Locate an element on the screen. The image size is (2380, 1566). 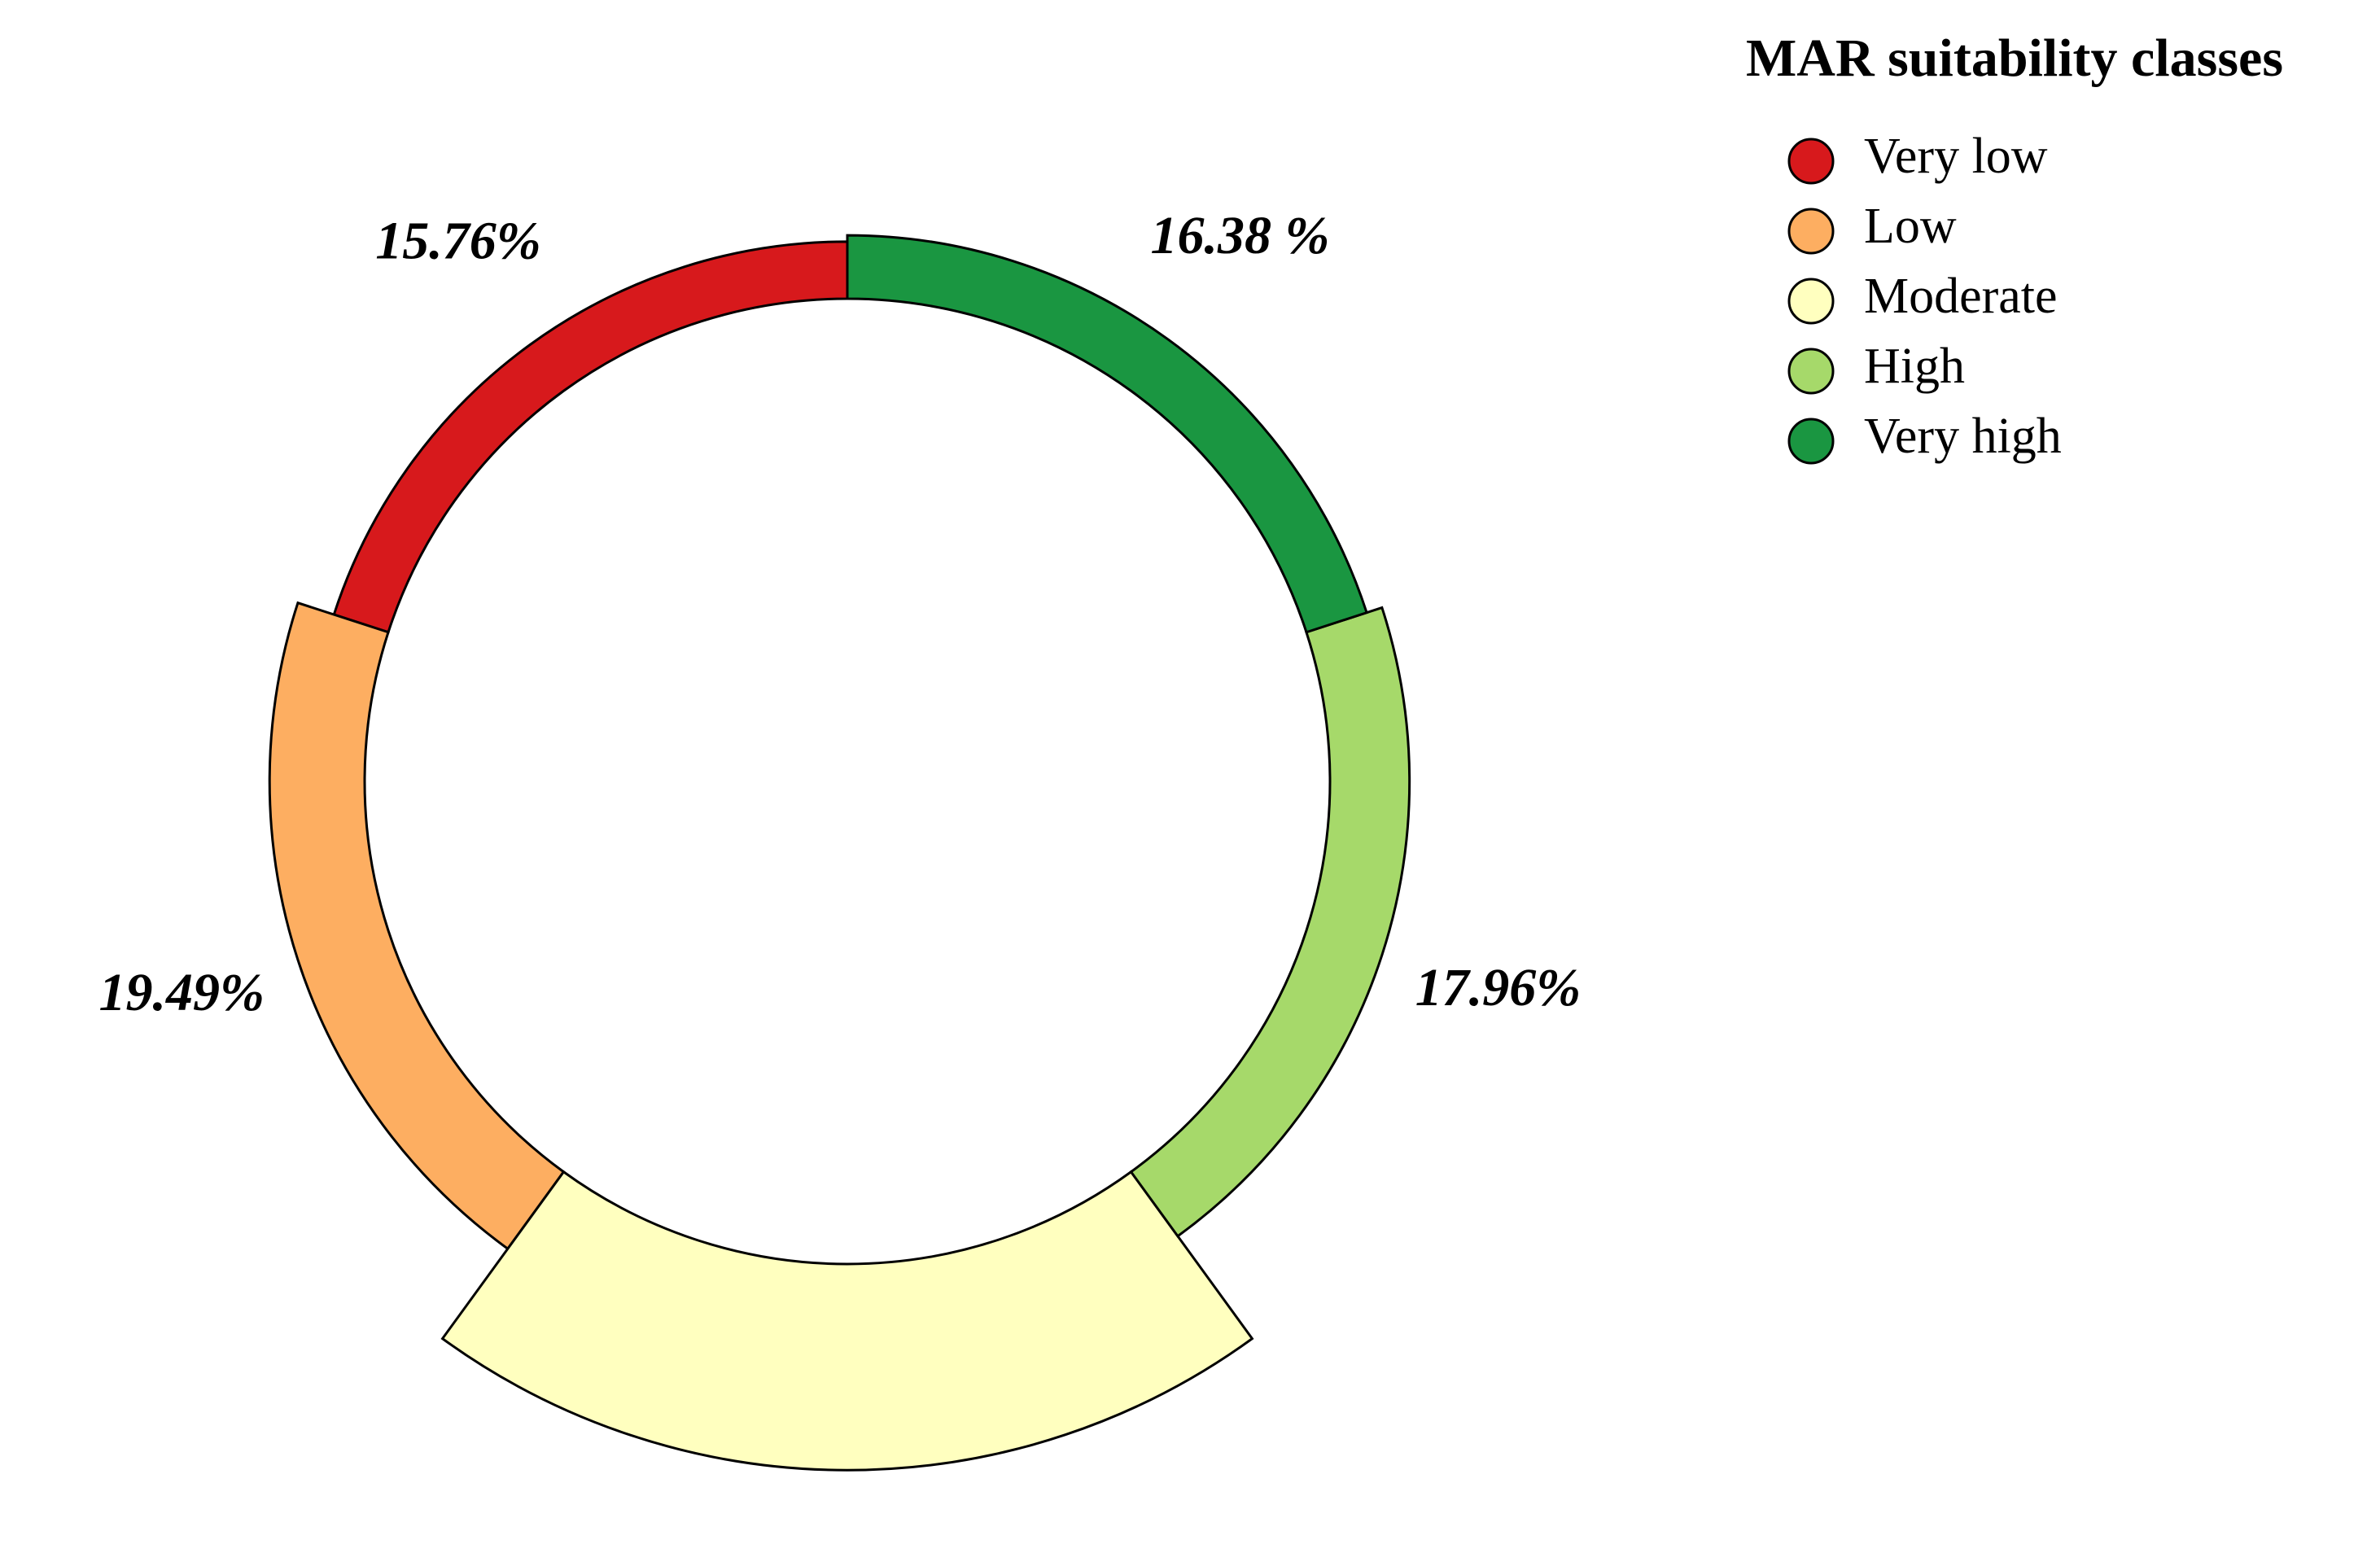
value-label: 19.49% is located at coordinates (182, 992).